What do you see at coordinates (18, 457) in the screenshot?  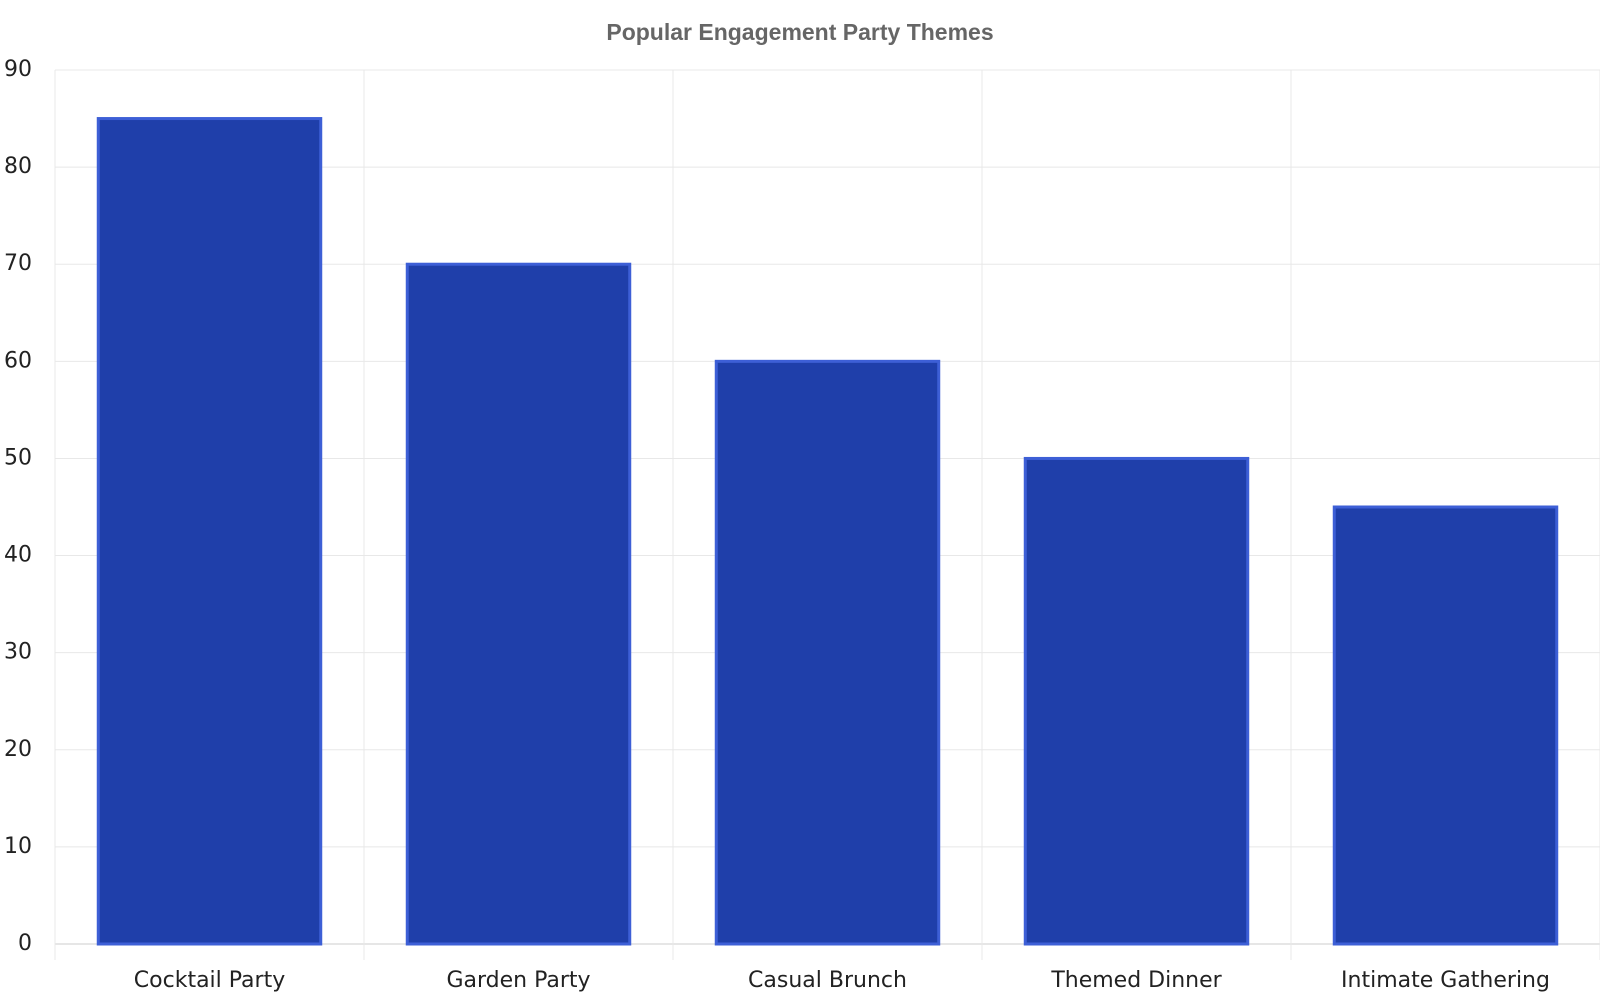 I see `y-tick-label: 50` at bounding box center [18, 457].